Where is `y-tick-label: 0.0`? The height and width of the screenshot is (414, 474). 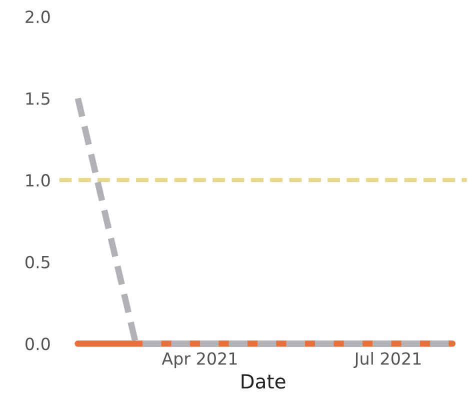
y-tick-label: 0.0 is located at coordinates (38, 344).